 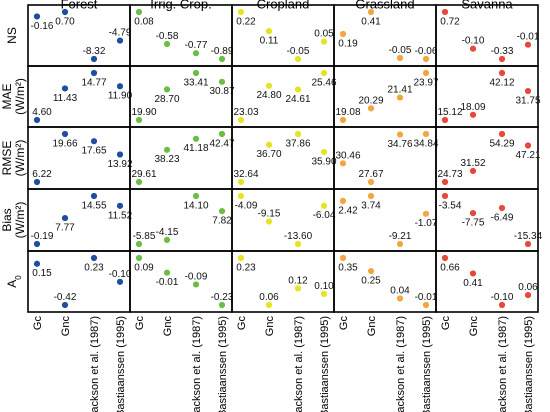 I want to click on data-label: 18.09, so click(x=472, y=107).